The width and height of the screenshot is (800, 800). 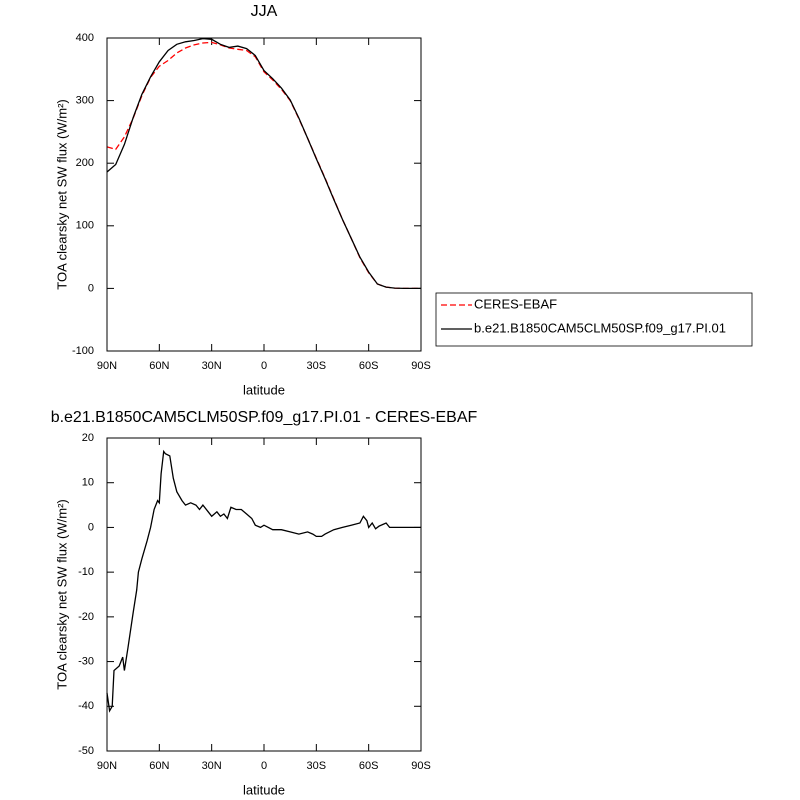 What do you see at coordinates (86, 751) in the screenshot?
I see `y-tick-label: -50` at bounding box center [86, 751].